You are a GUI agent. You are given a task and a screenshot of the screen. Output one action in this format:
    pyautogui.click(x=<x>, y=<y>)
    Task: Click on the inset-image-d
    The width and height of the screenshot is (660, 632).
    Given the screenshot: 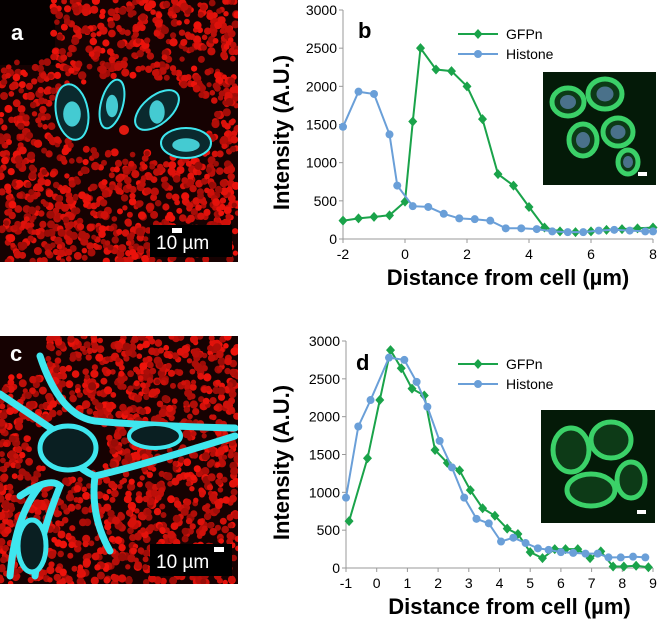 What is the action you would take?
    pyautogui.click(x=598, y=466)
    